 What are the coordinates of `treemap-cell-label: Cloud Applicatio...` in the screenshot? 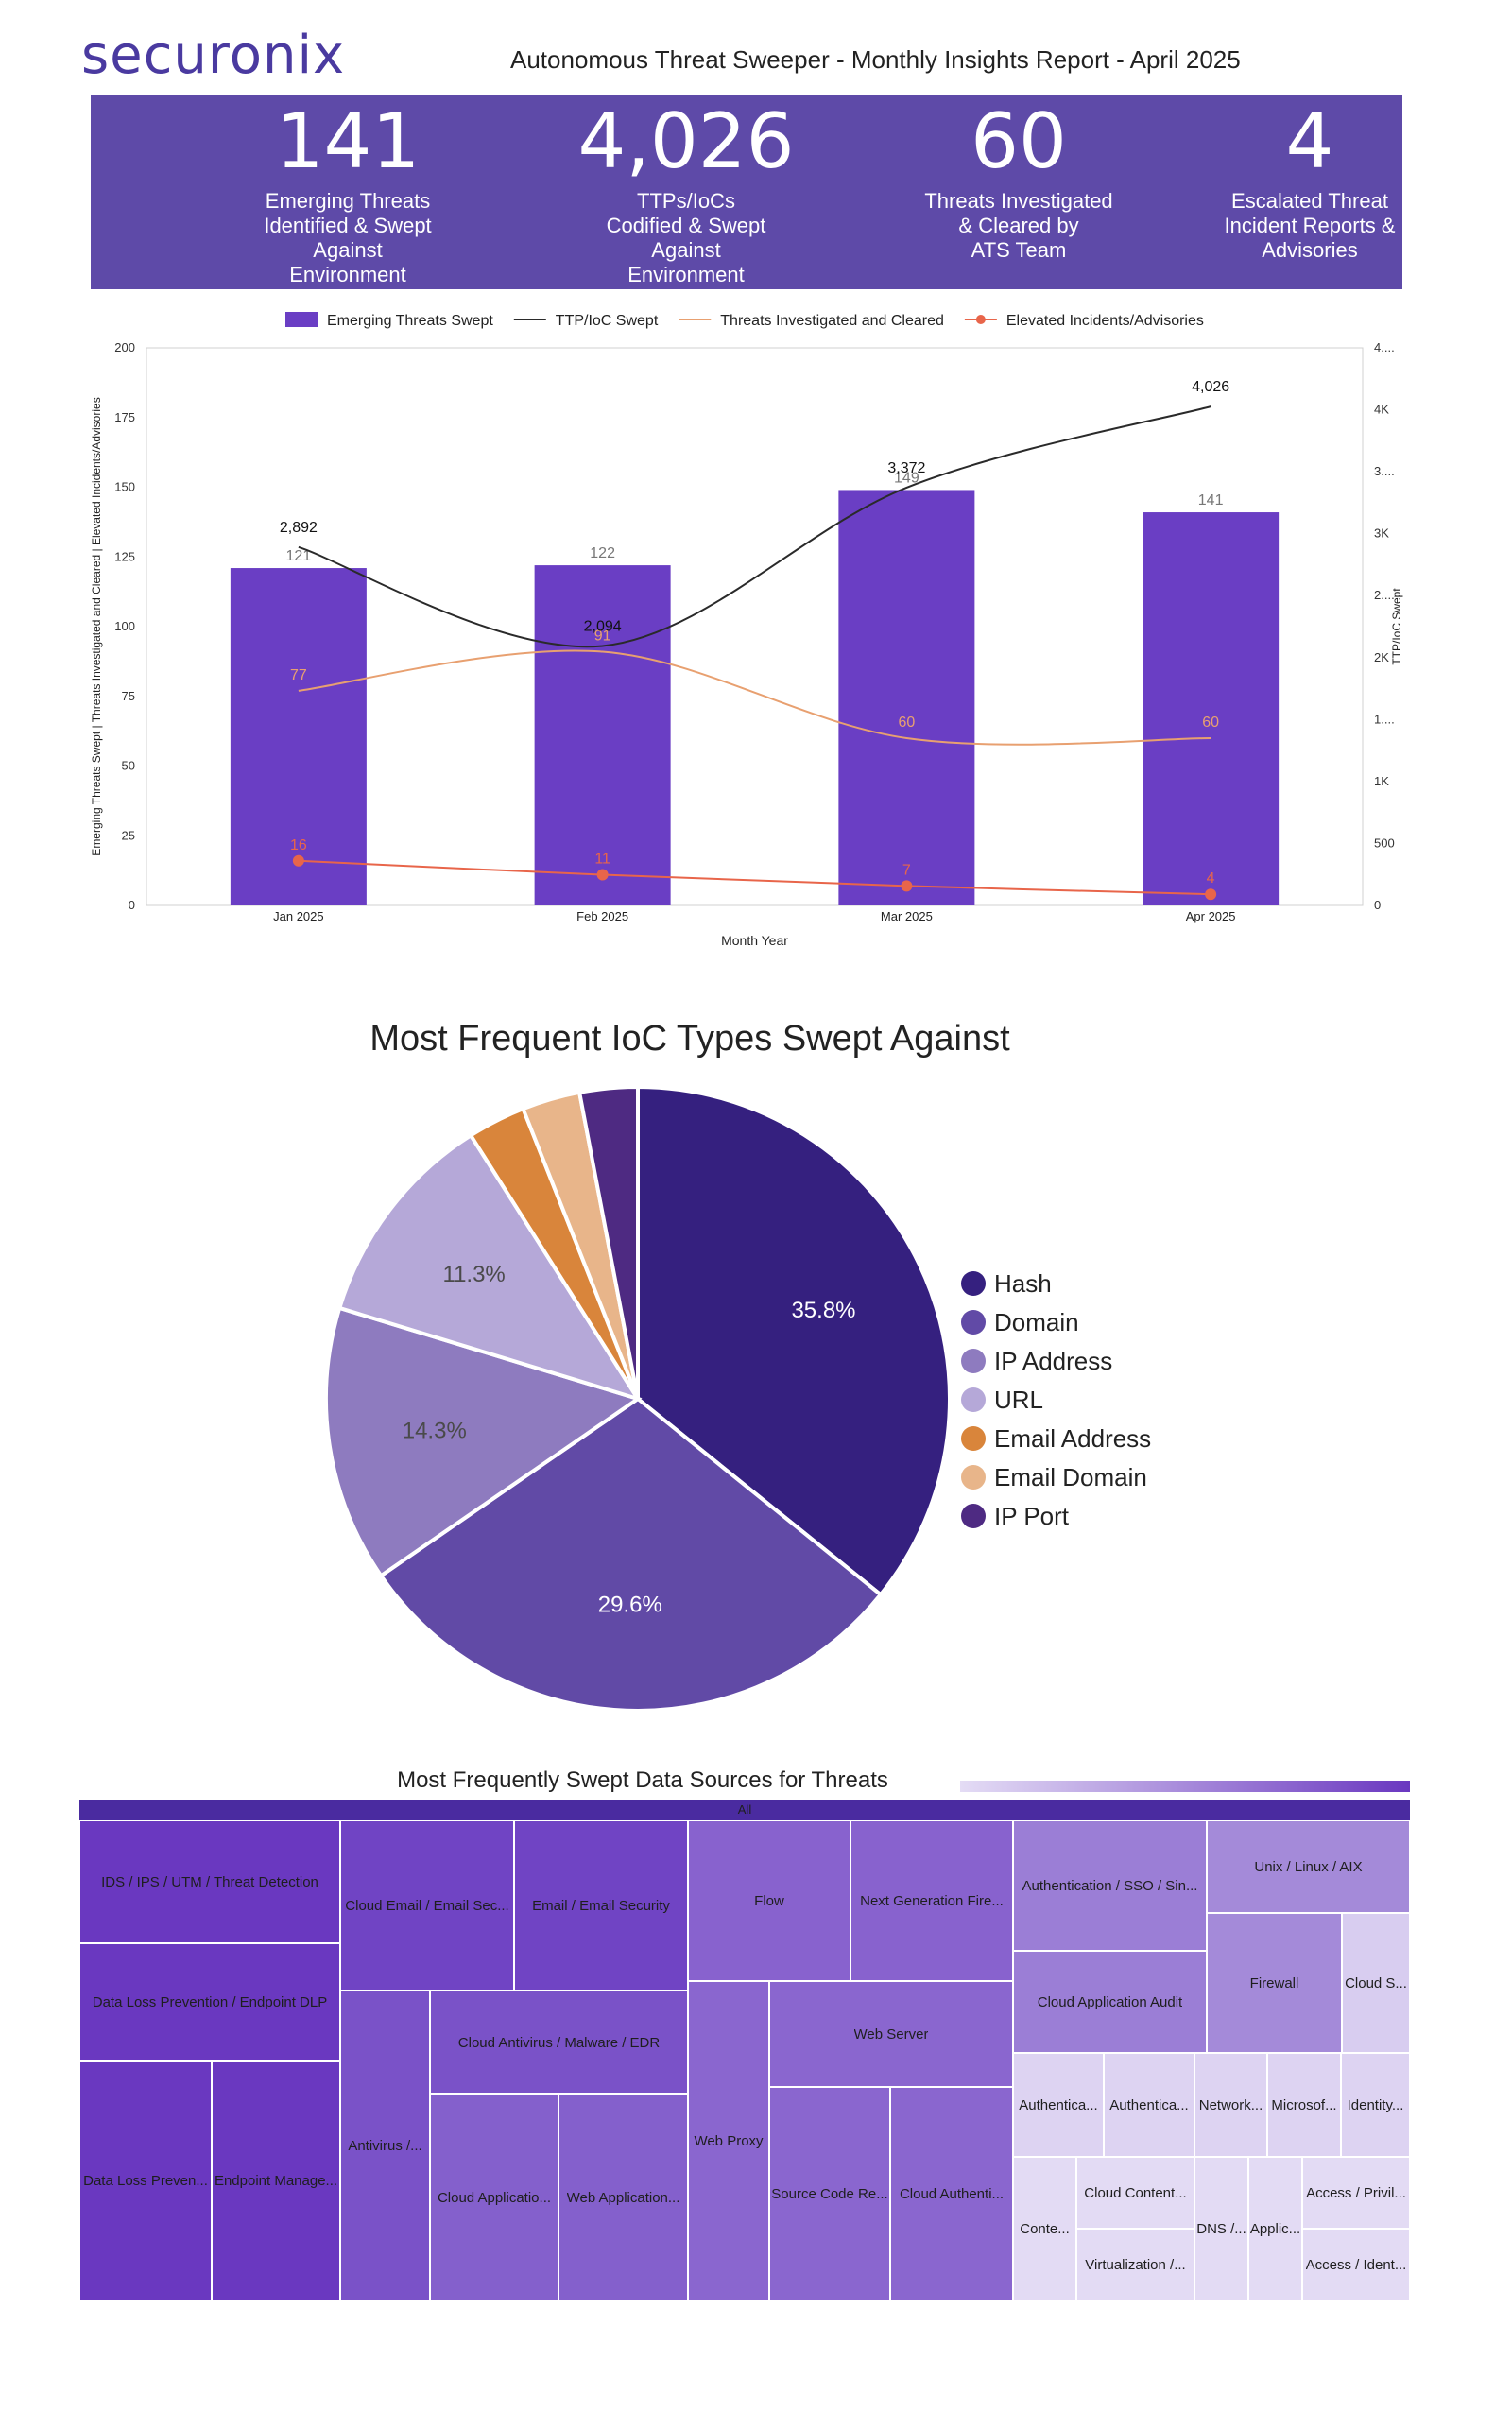 It's located at (494, 2198).